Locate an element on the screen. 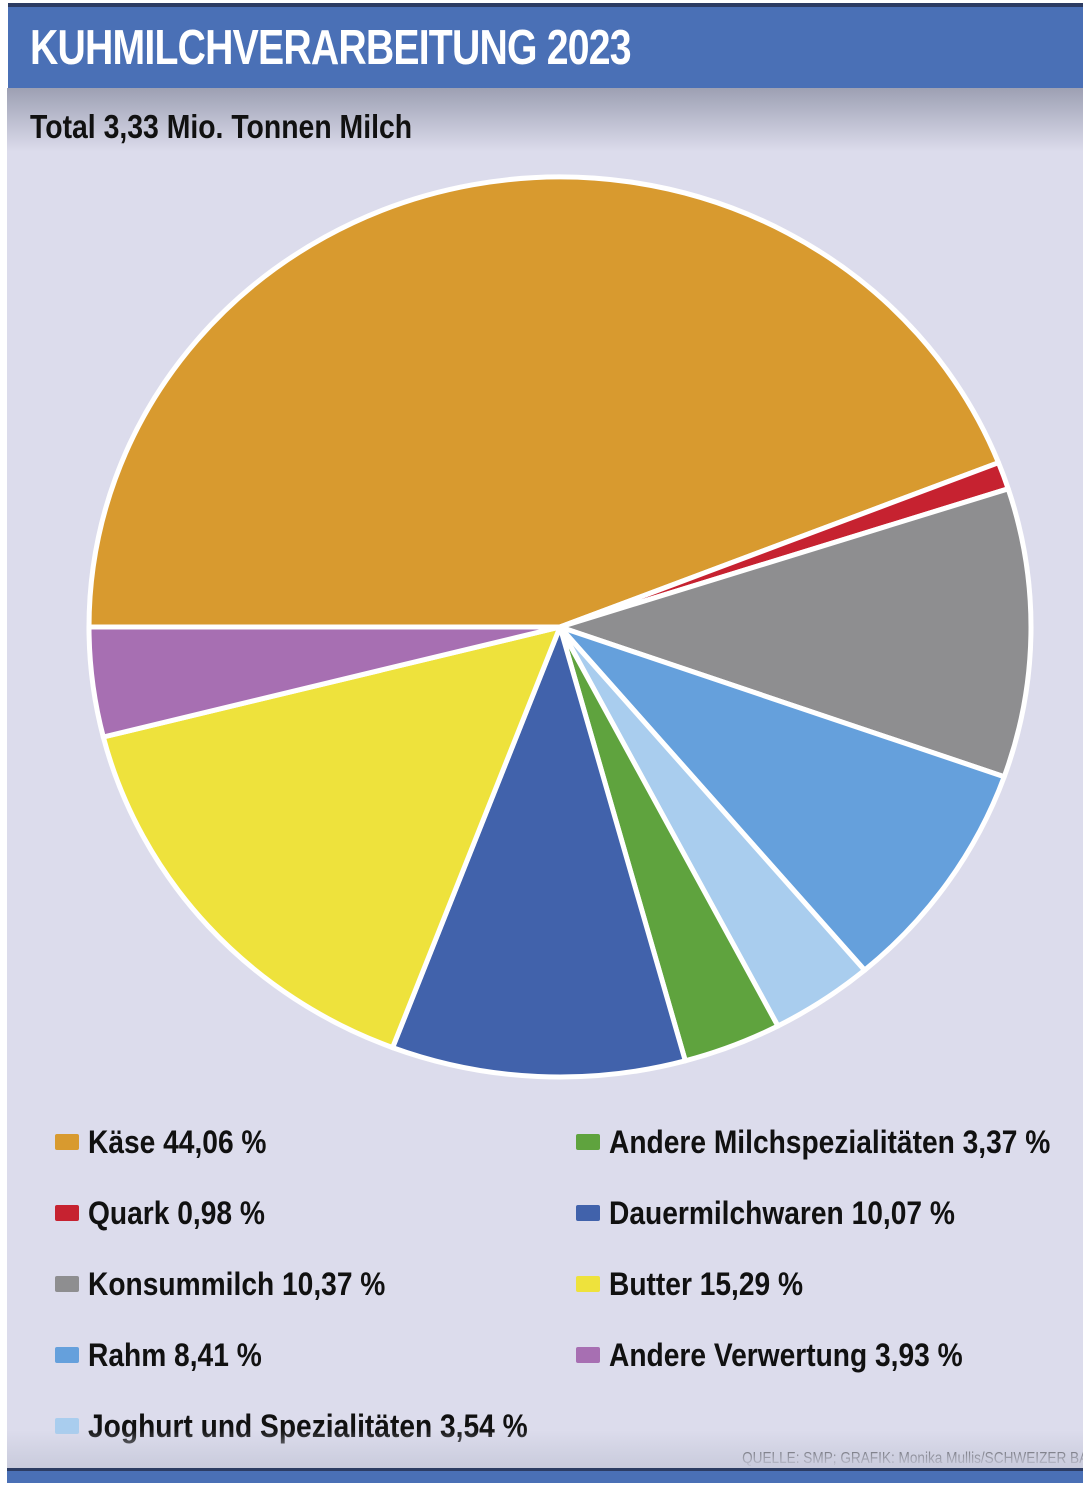 The height and width of the screenshot is (1485, 1083). legend-swatch-dauermilchwaren is located at coordinates (588, 1213).